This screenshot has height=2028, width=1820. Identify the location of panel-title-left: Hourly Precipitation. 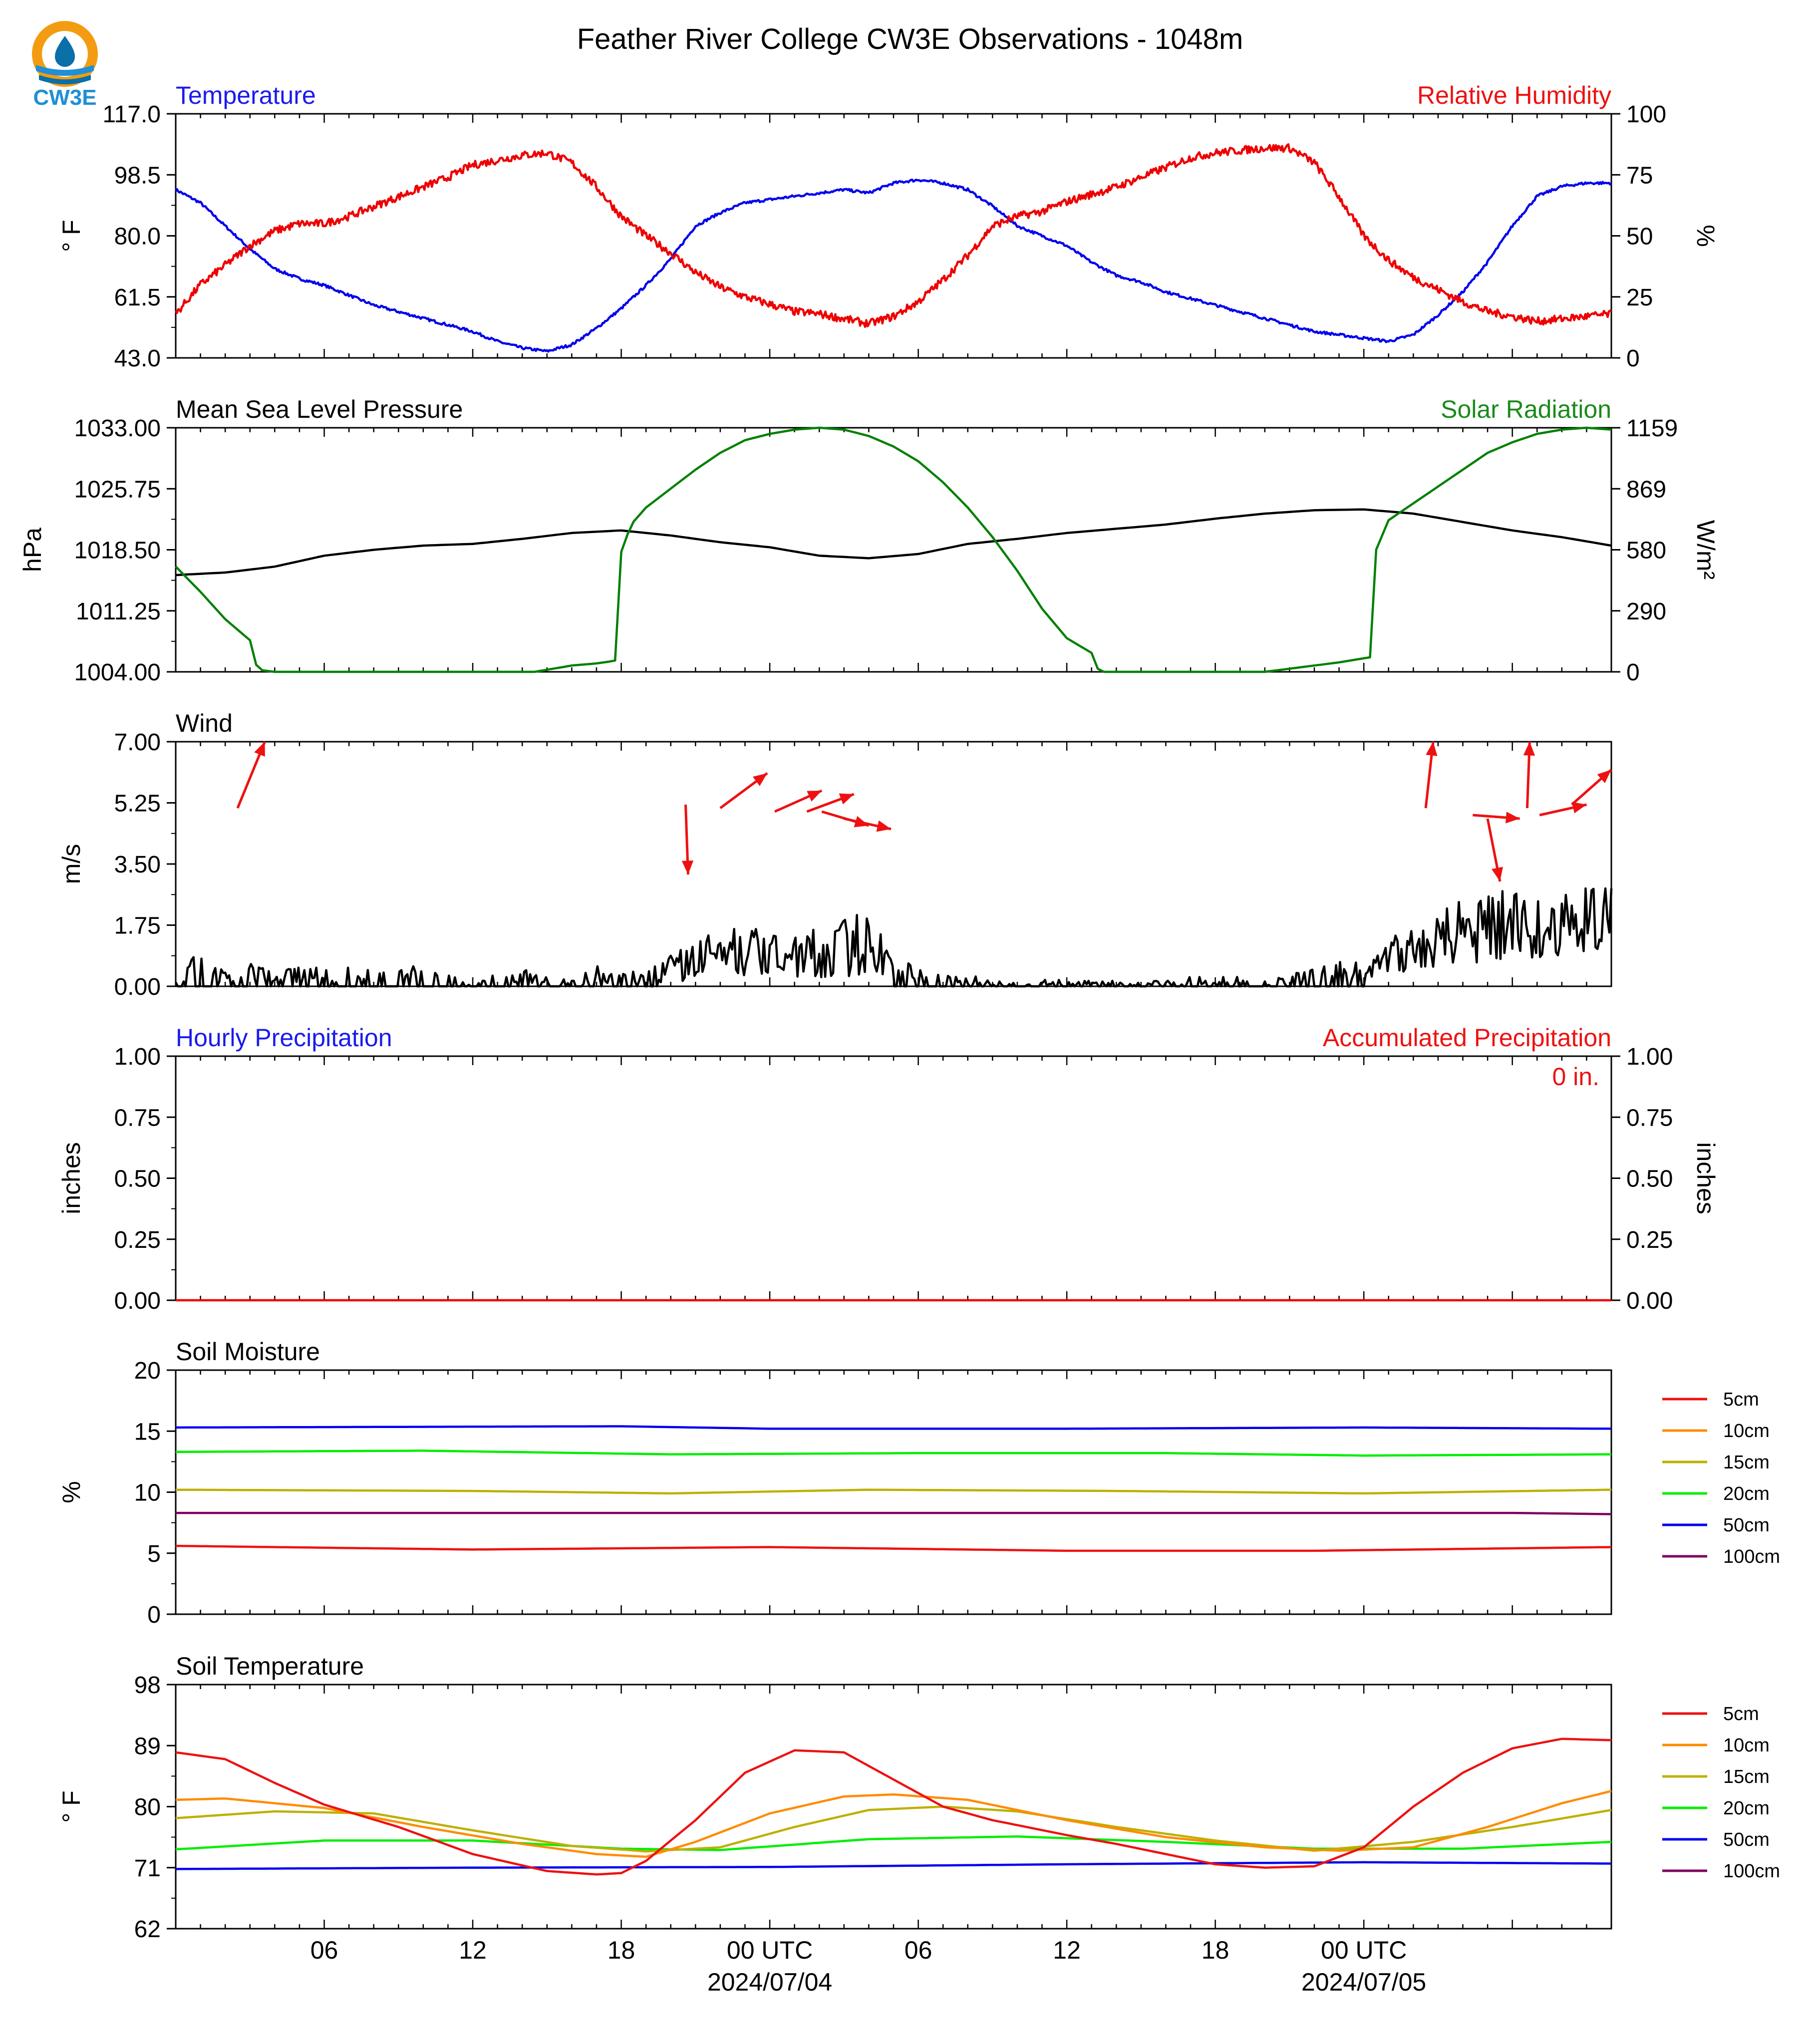
(284, 1038).